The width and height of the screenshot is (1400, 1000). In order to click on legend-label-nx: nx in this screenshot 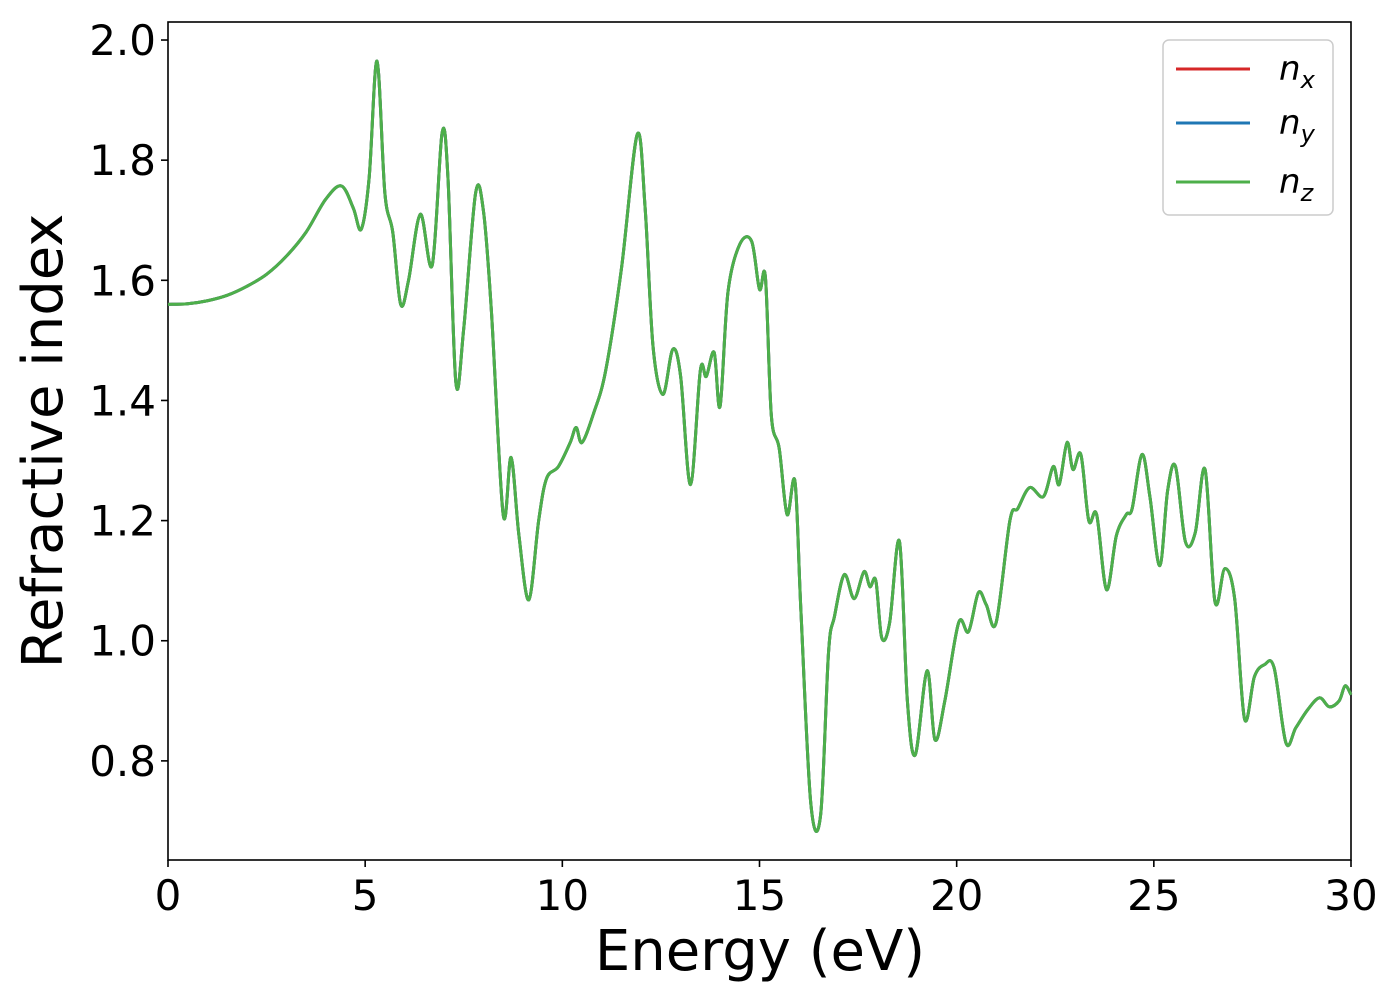, I will do `click(1297, 71)`.